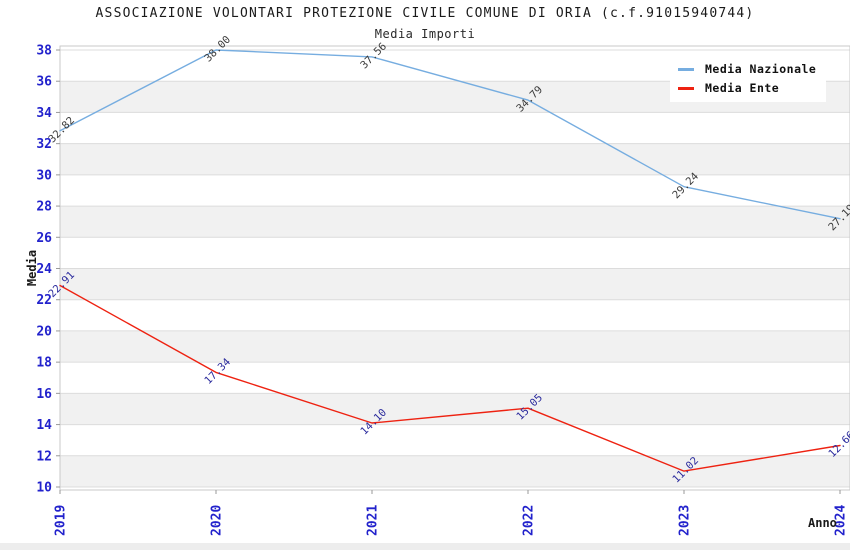  I want to click on legend: Media Nazionale Media Ente, so click(748, 79).